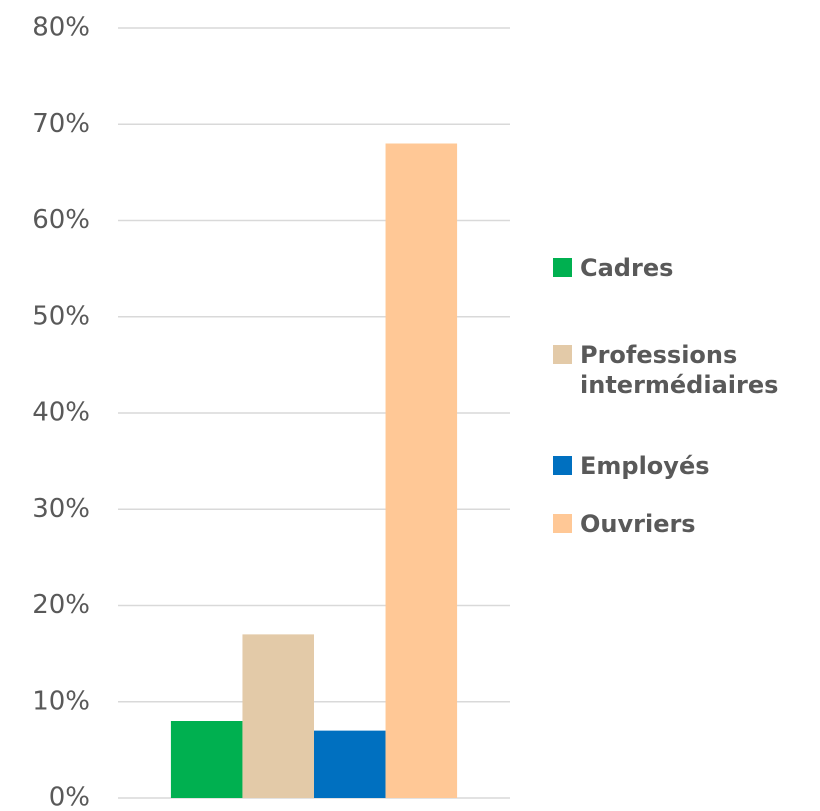  I want to click on legend-label: Cadres, so click(627, 268).